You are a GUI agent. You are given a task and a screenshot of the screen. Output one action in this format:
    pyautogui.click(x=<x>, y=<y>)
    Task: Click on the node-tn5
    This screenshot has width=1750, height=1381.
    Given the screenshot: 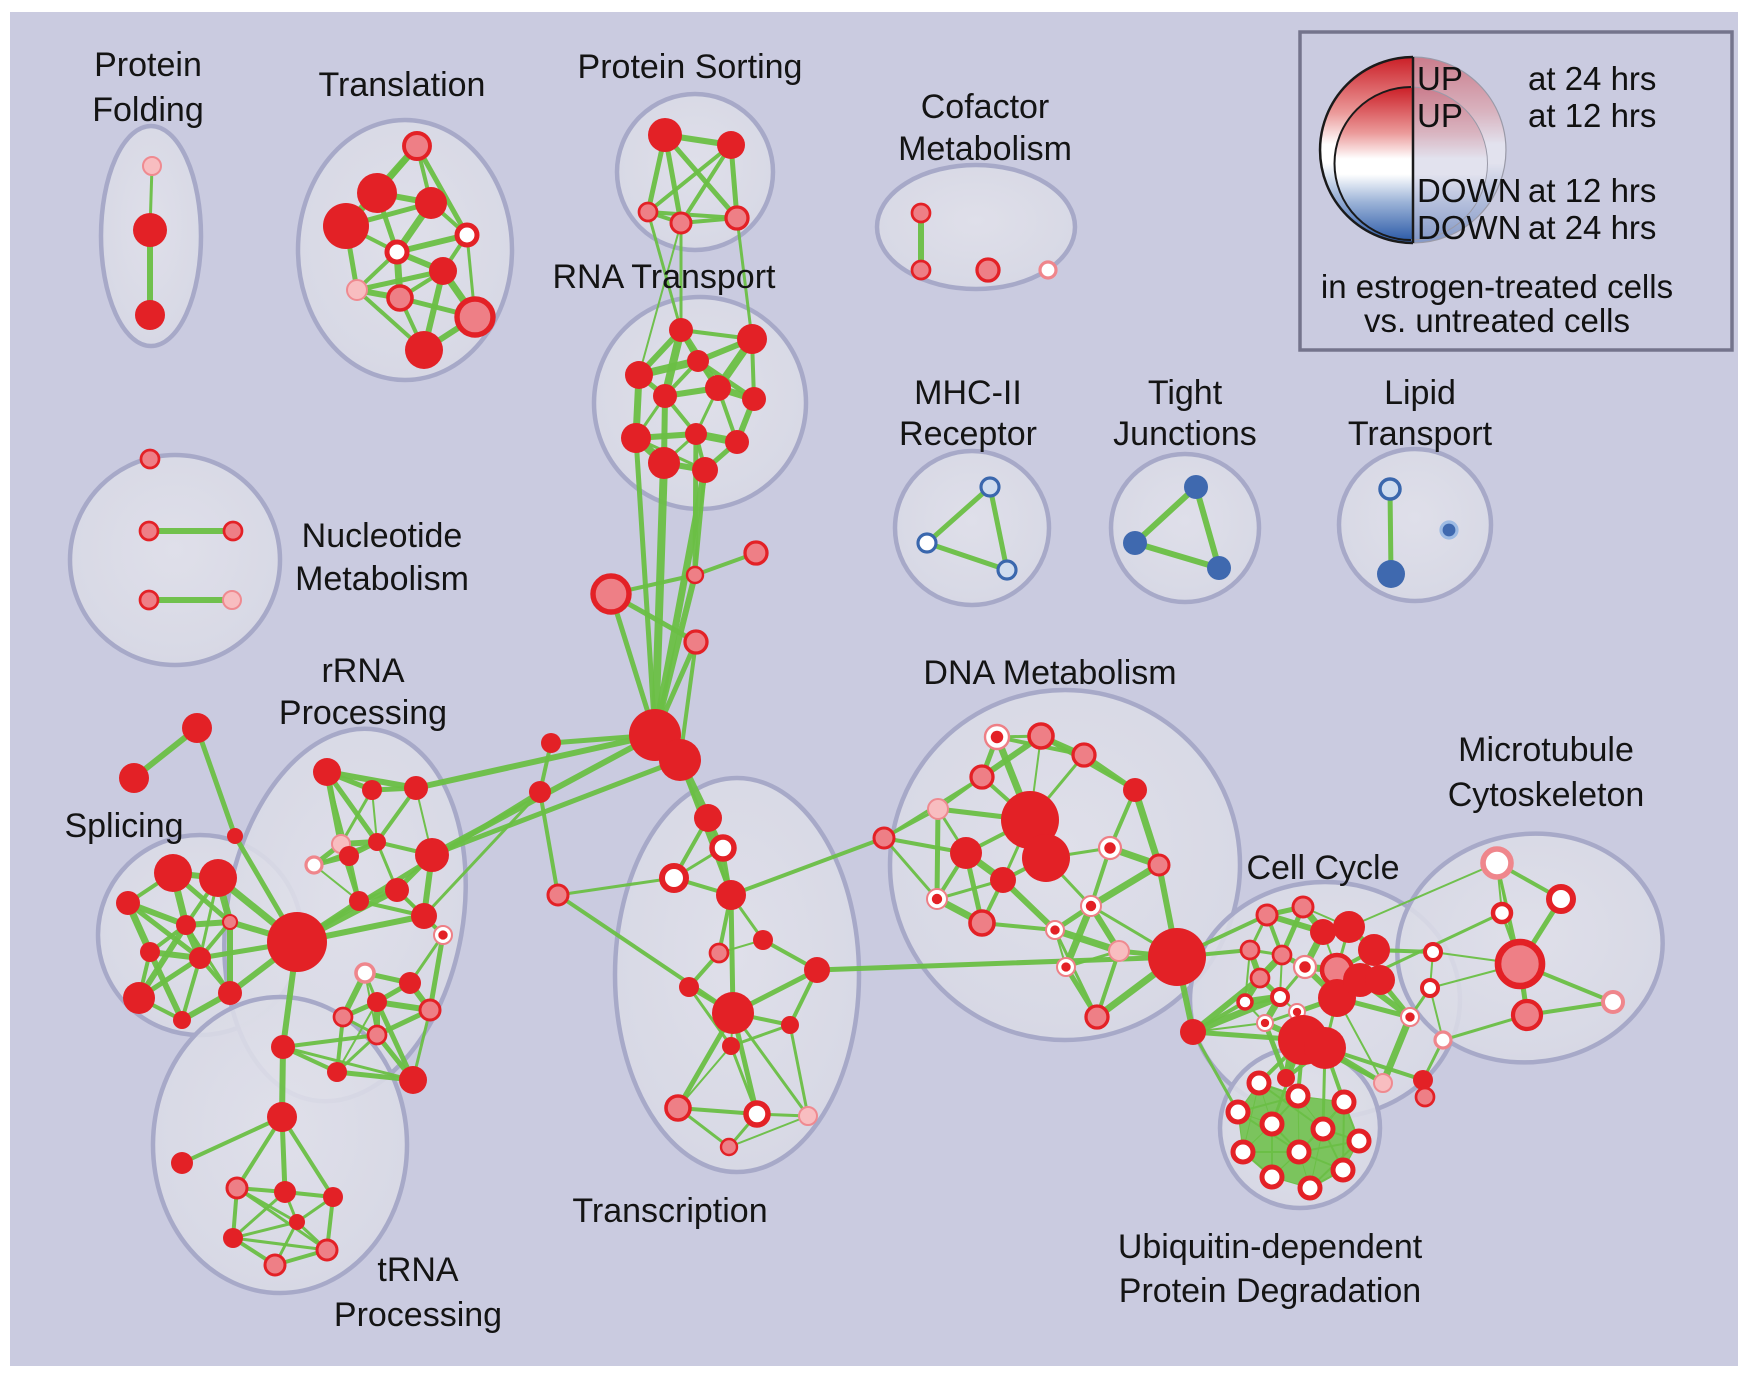 What is the action you would take?
    pyautogui.click(x=285, y=1192)
    